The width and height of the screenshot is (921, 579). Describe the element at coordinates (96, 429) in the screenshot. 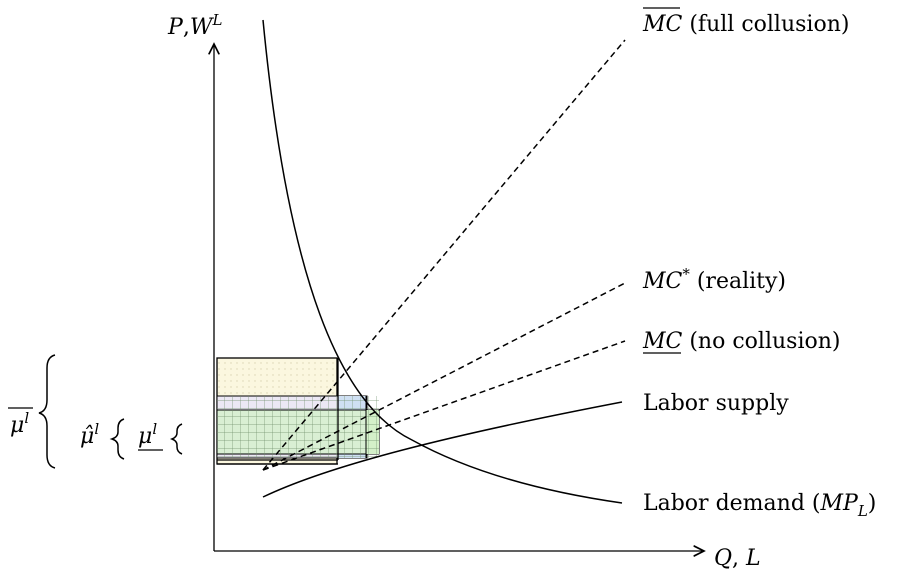

I see `mu-hat-sup: l` at that location.